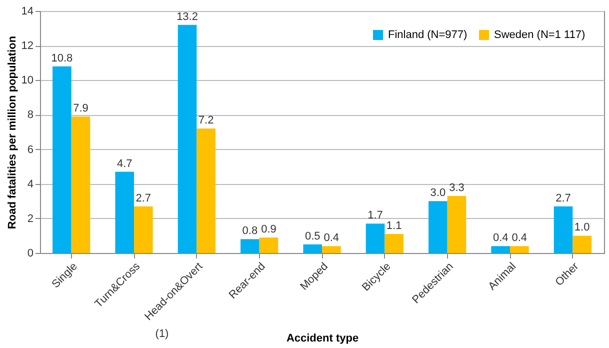 The image size is (609, 348). What do you see at coordinates (428, 35) in the screenshot?
I see `legend-label: Finland (N=977)` at bounding box center [428, 35].